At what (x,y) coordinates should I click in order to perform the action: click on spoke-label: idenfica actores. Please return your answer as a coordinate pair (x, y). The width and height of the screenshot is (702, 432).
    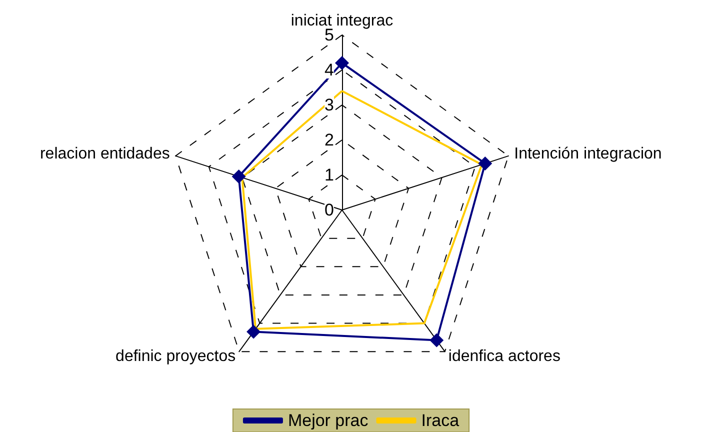
    Looking at the image, I should click on (504, 356).